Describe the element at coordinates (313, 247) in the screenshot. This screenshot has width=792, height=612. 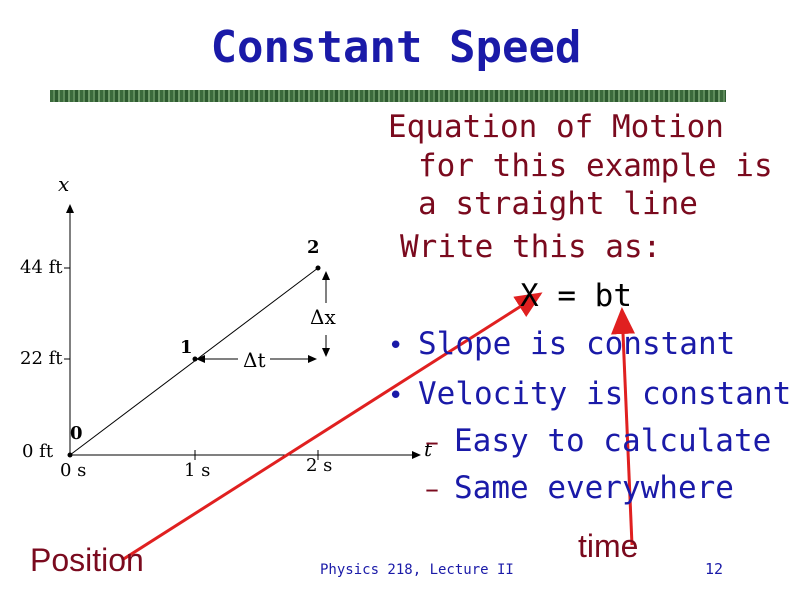
I see `point-label-2: 2` at that location.